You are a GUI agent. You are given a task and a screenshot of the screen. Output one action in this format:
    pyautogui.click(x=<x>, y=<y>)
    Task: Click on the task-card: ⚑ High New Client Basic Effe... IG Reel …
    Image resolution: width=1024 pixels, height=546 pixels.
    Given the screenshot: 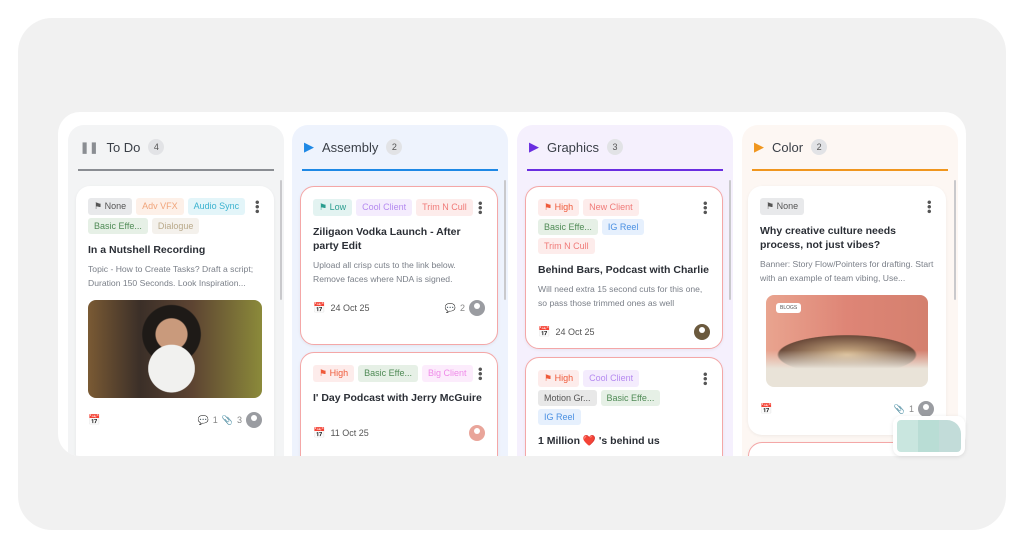 What is the action you would take?
    pyautogui.click(x=624, y=267)
    